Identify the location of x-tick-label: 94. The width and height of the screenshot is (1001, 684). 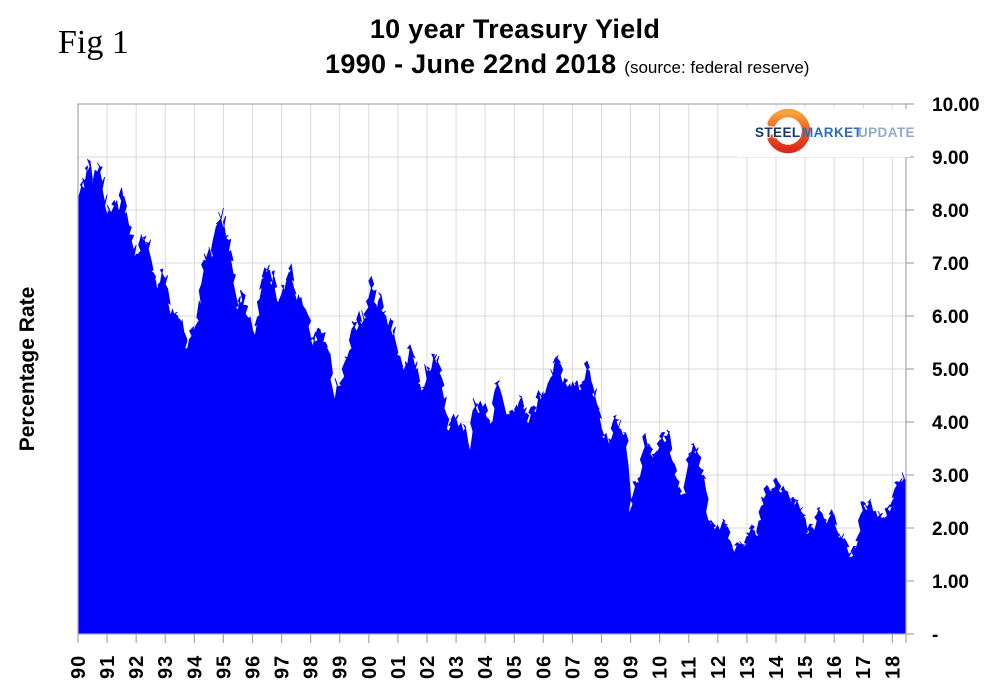
(195, 667).